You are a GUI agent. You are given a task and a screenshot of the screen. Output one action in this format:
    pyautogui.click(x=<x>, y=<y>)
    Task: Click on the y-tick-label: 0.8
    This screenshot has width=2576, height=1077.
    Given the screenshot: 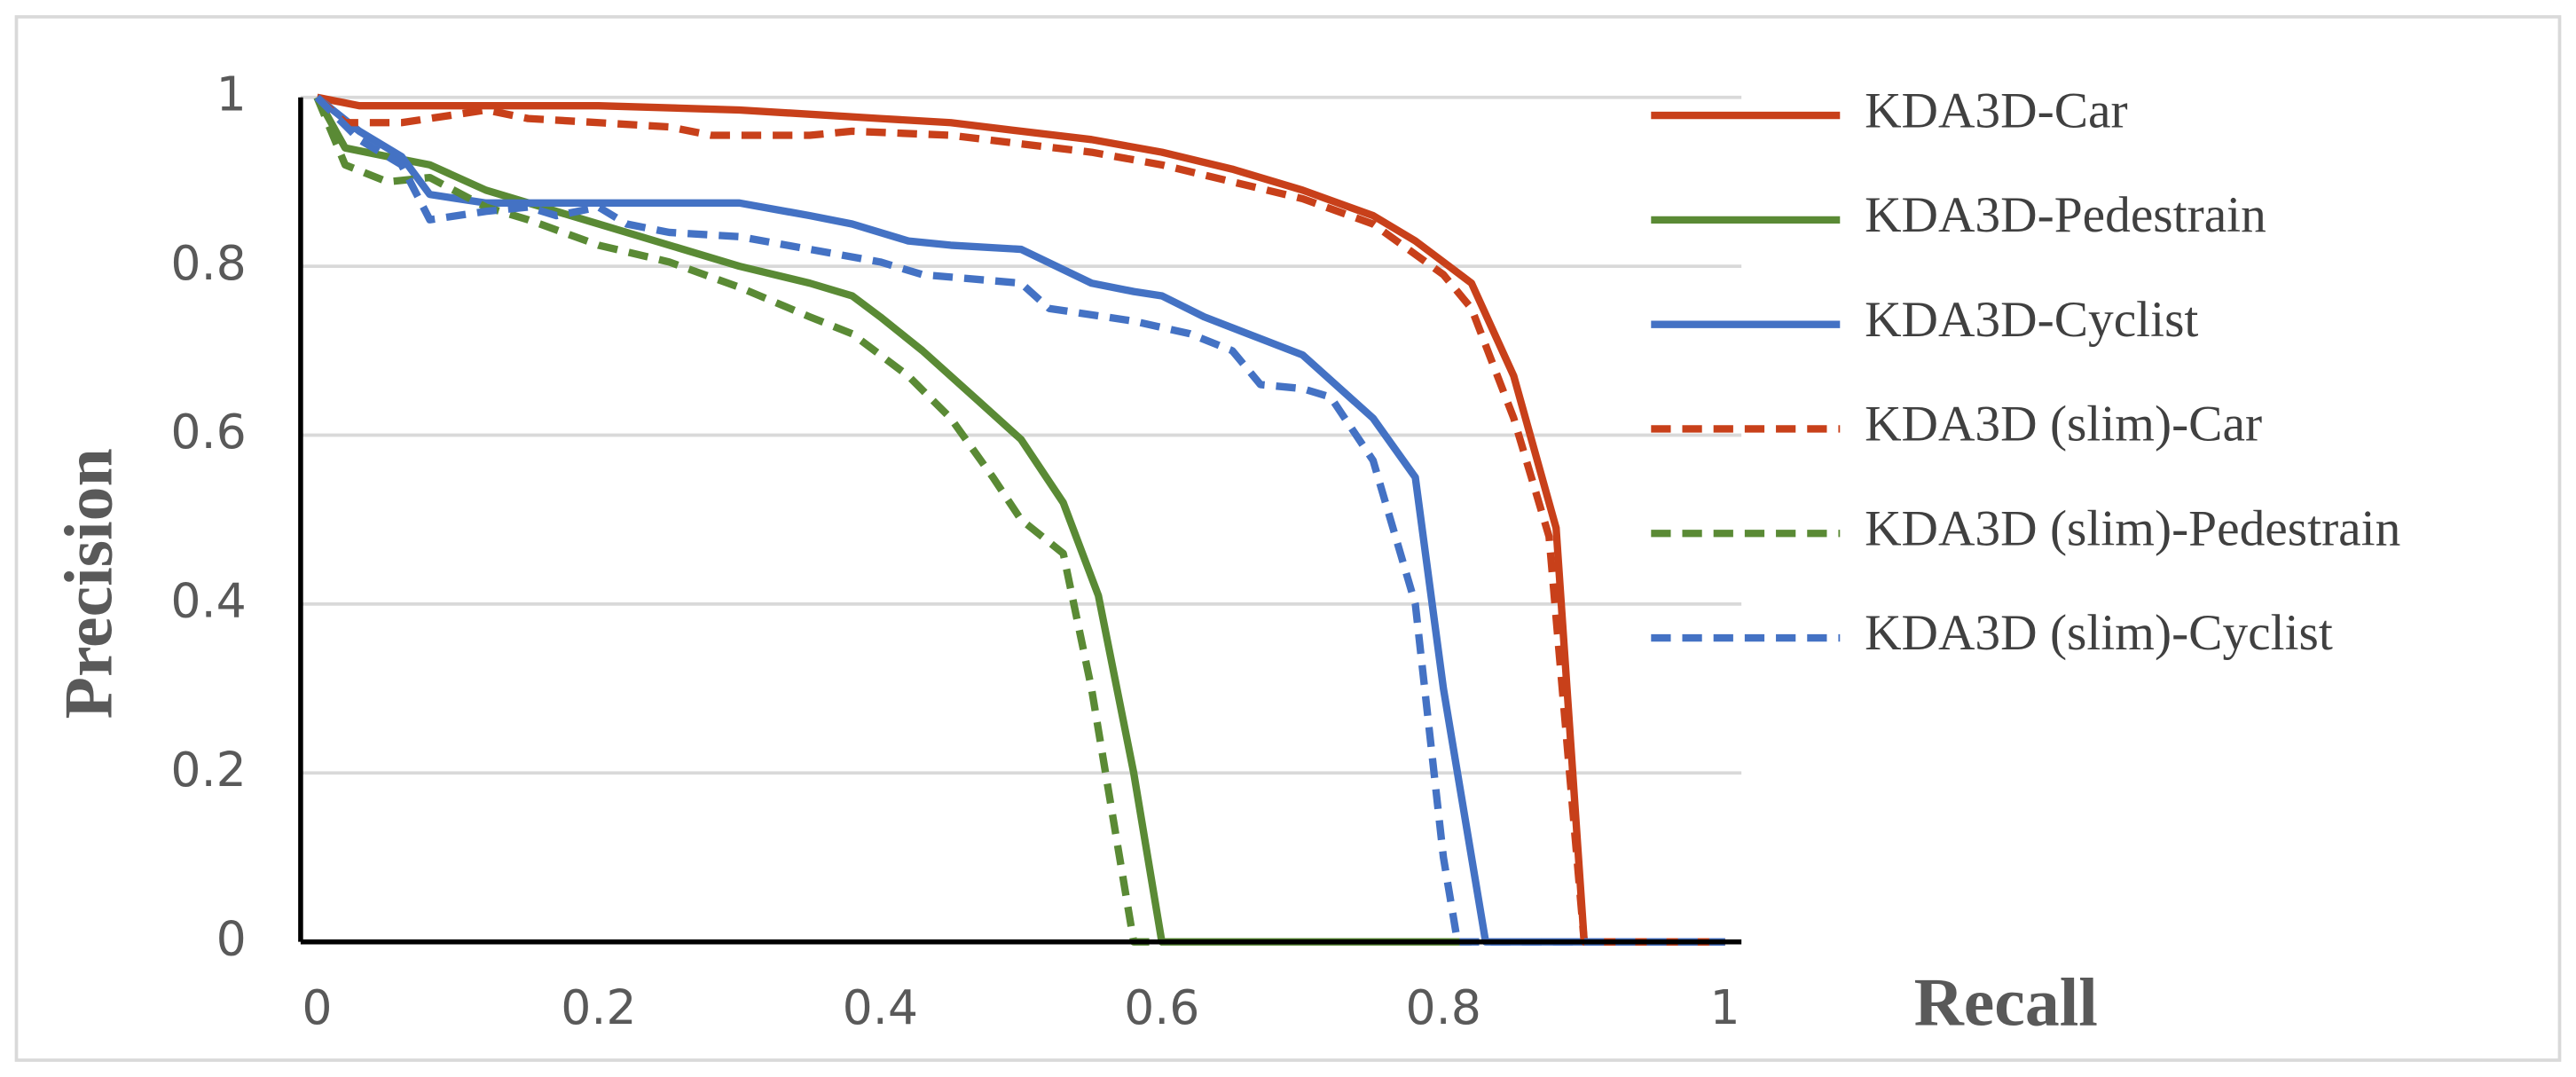 What is the action you would take?
    pyautogui.click(x=208, y=263)
    